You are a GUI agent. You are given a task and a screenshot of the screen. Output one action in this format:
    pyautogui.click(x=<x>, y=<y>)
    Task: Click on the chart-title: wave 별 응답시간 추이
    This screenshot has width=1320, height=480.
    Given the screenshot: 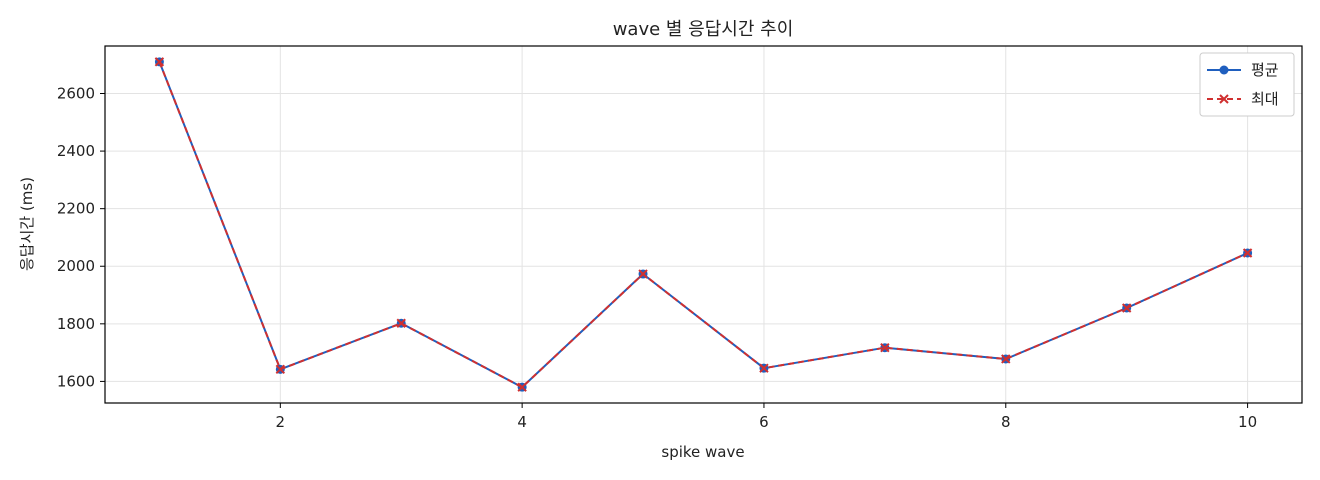 What is the action you would take?
    pyautogui.click(x=703, y=29)
    